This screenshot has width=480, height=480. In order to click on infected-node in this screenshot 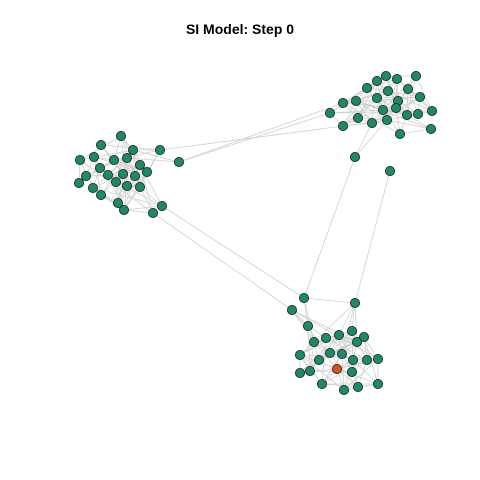, I will do `click(336, 368)`.